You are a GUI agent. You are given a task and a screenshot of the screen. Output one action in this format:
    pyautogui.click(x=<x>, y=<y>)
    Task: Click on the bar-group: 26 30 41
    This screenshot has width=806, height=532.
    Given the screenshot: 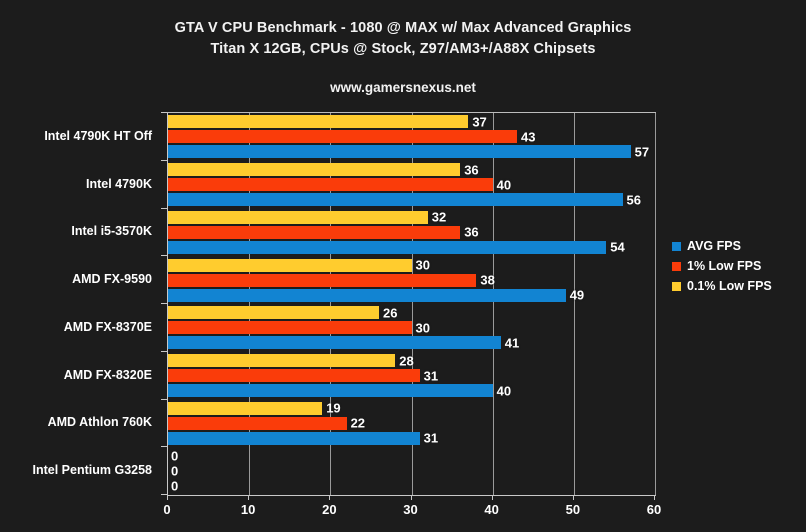 What is the action you would take?
    pyautogui.click(x=411, y=328)
    